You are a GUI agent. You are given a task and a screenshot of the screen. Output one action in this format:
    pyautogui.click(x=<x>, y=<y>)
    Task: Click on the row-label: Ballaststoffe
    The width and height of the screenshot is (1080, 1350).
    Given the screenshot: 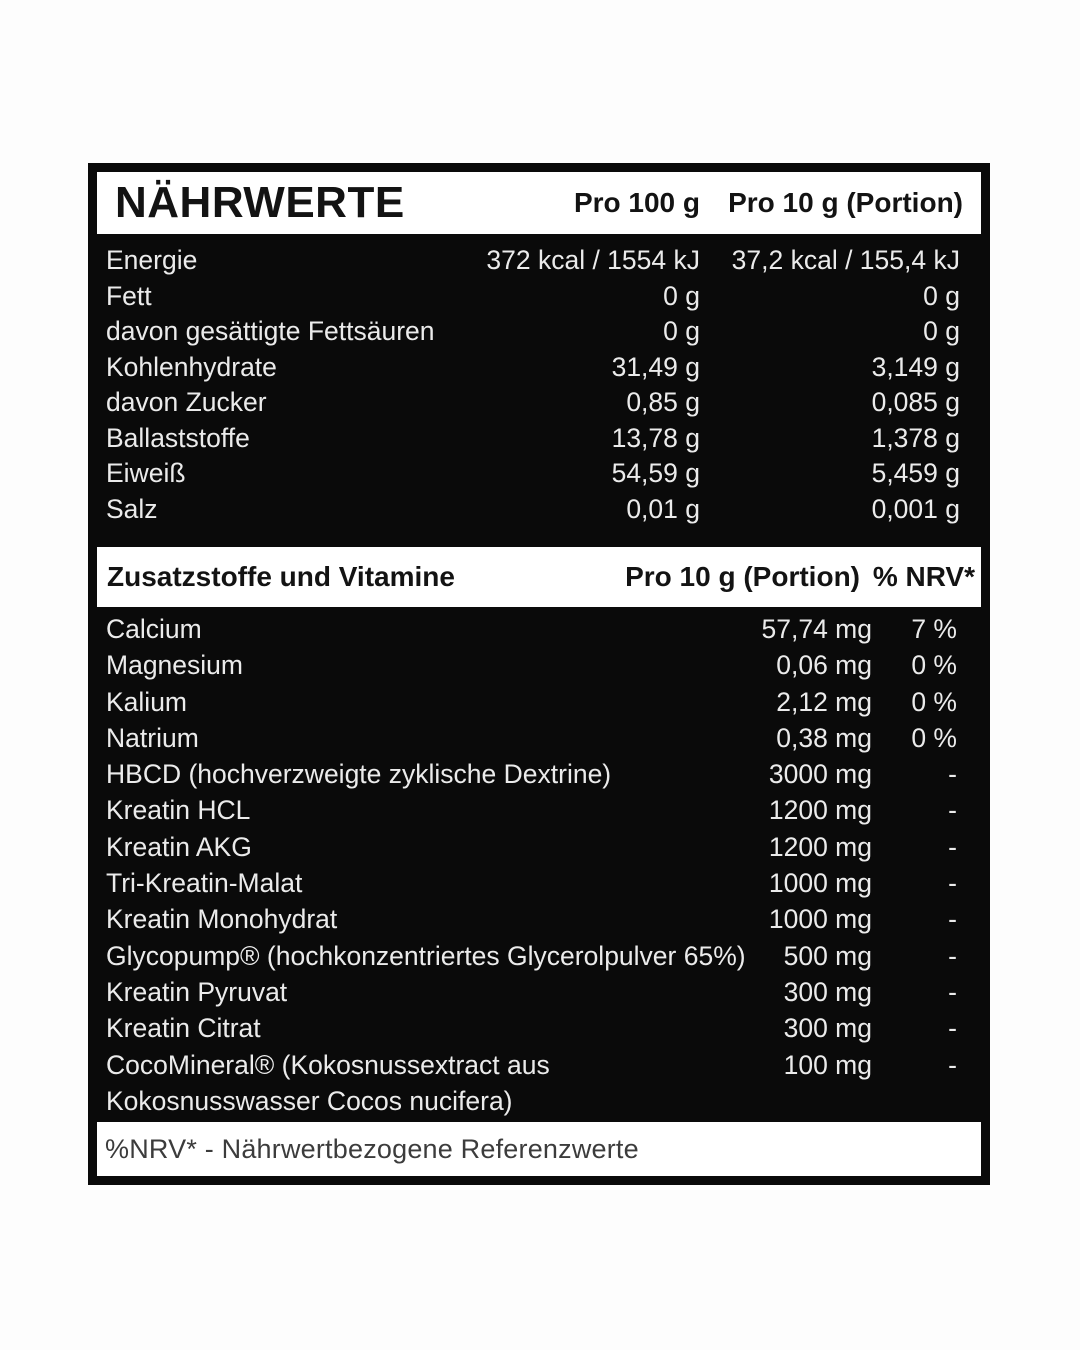 What is the action you would take?
    pyautogui.click(x=178, y=437)
    